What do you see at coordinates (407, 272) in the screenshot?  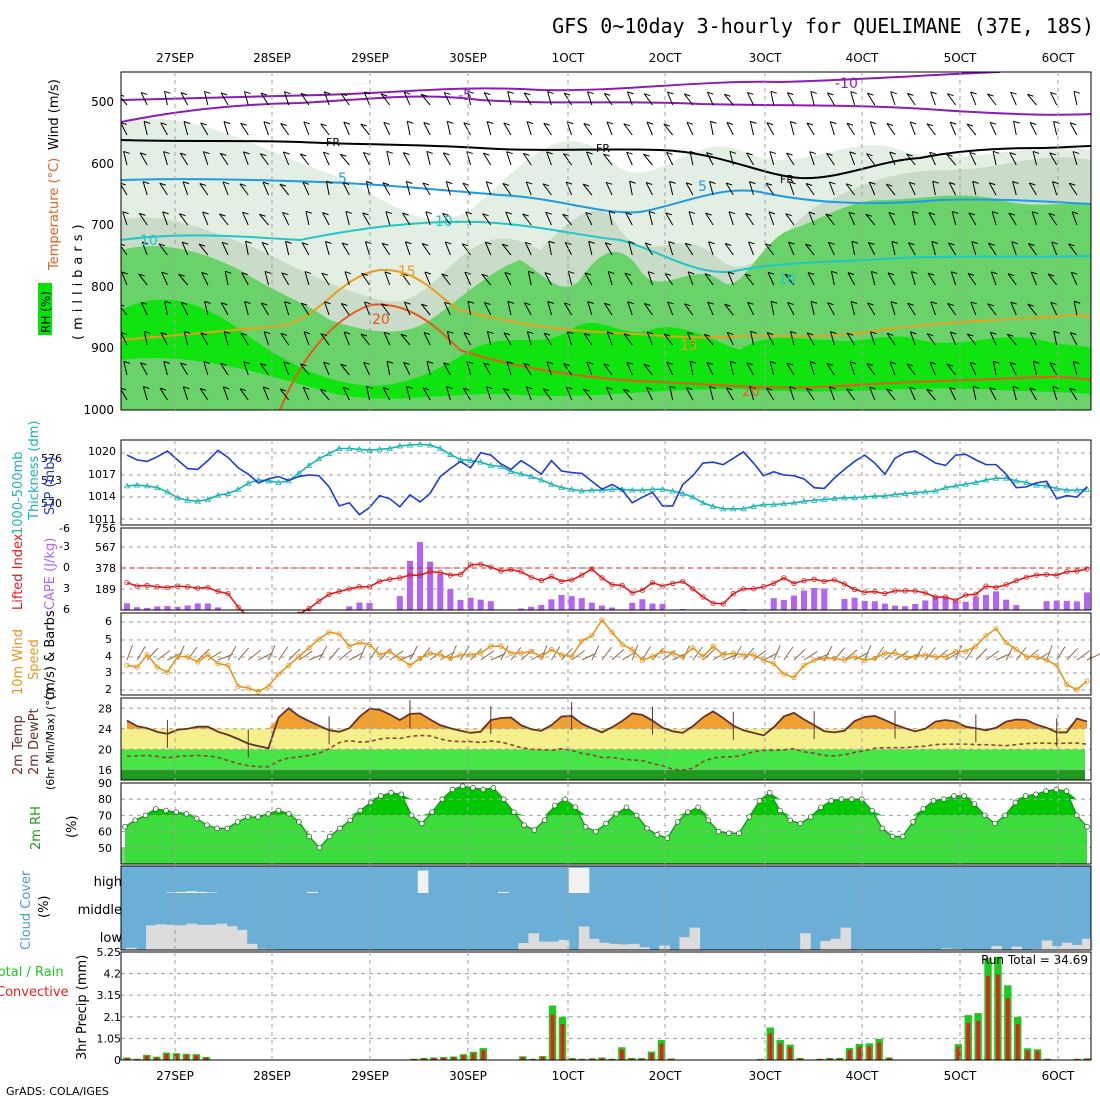 I see `contour-label: 15` at bounding box center [407, 272].